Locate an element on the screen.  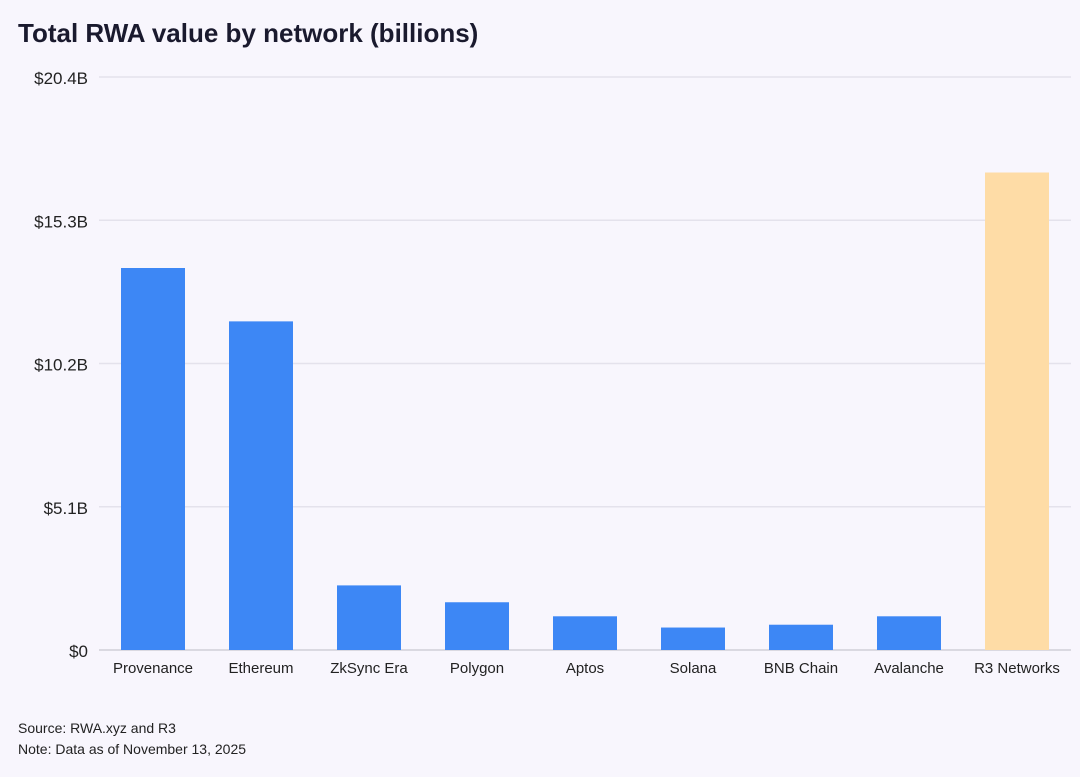
y-tick-label: $10.2B is located at coordinates (61, 365).